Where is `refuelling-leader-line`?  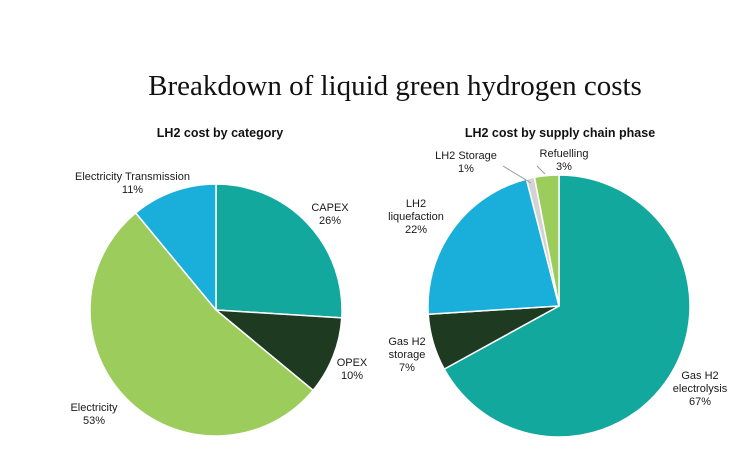 refuelling-leader-line is located at coordinates (541, 170).